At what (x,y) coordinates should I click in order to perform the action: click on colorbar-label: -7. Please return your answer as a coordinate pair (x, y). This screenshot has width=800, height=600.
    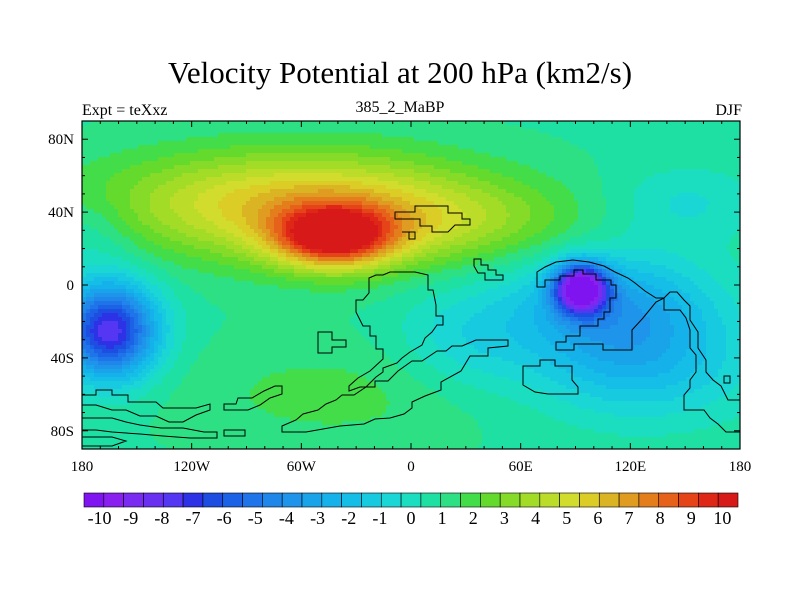
    Looking at the image, I should click on (193, 518).